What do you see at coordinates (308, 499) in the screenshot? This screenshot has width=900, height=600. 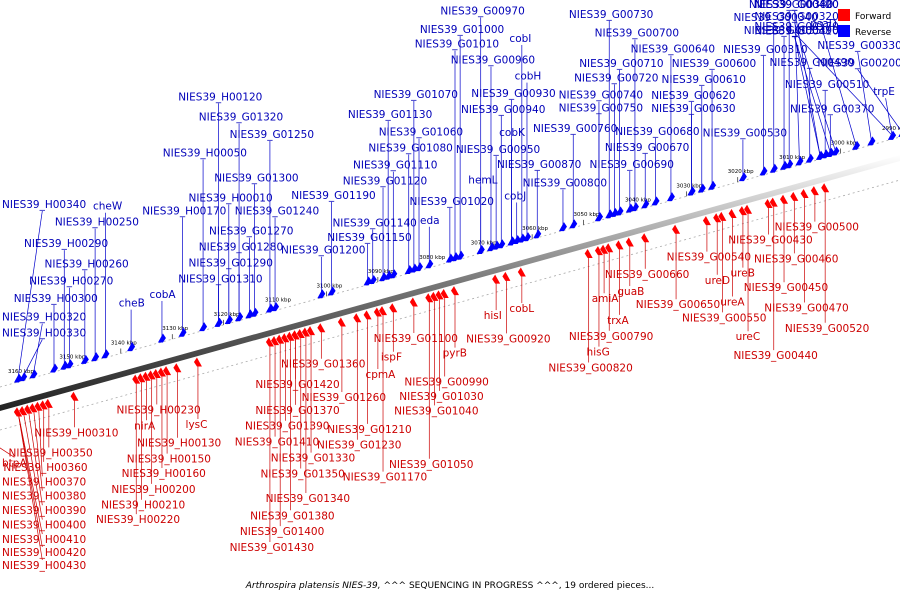 I see `forward-gene-label: NIES39_G01340` at bounding box center [308, 499].